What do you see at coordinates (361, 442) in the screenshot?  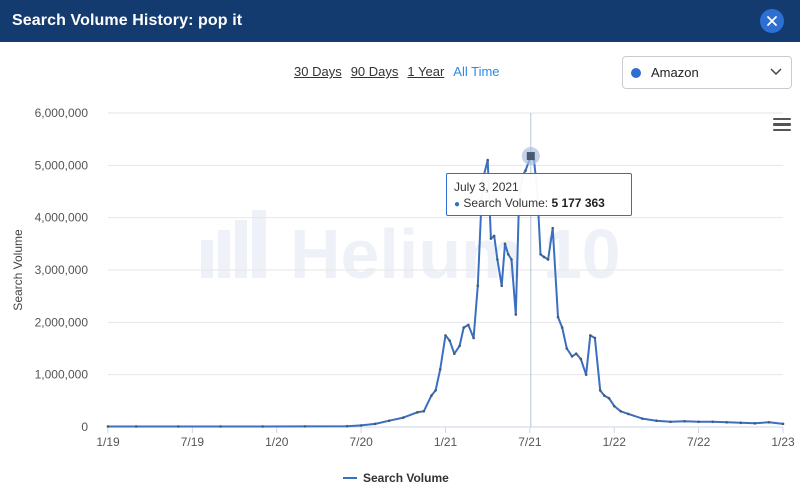 I see `x-tick-label: 7/20` at bounding box center [361, 442].